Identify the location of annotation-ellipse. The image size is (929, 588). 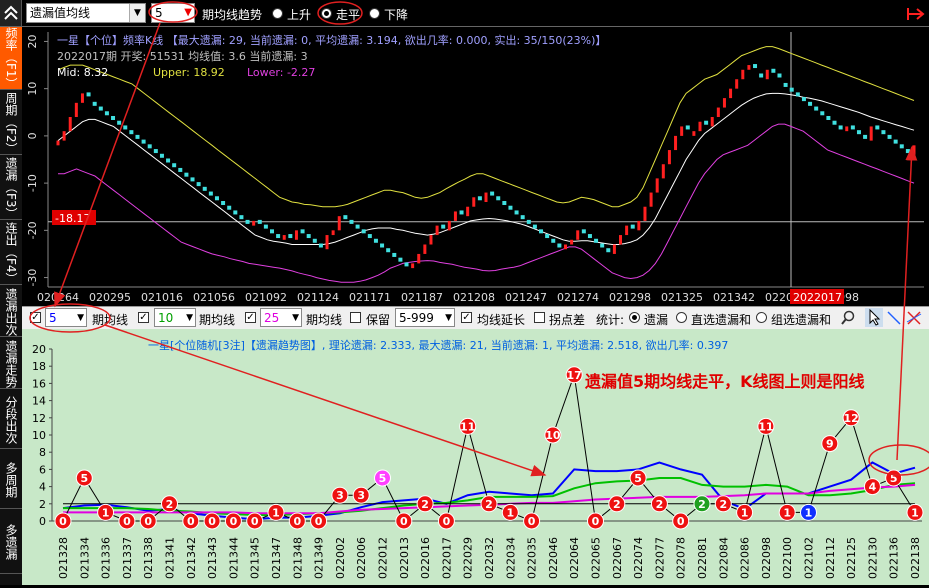
(898, 460).